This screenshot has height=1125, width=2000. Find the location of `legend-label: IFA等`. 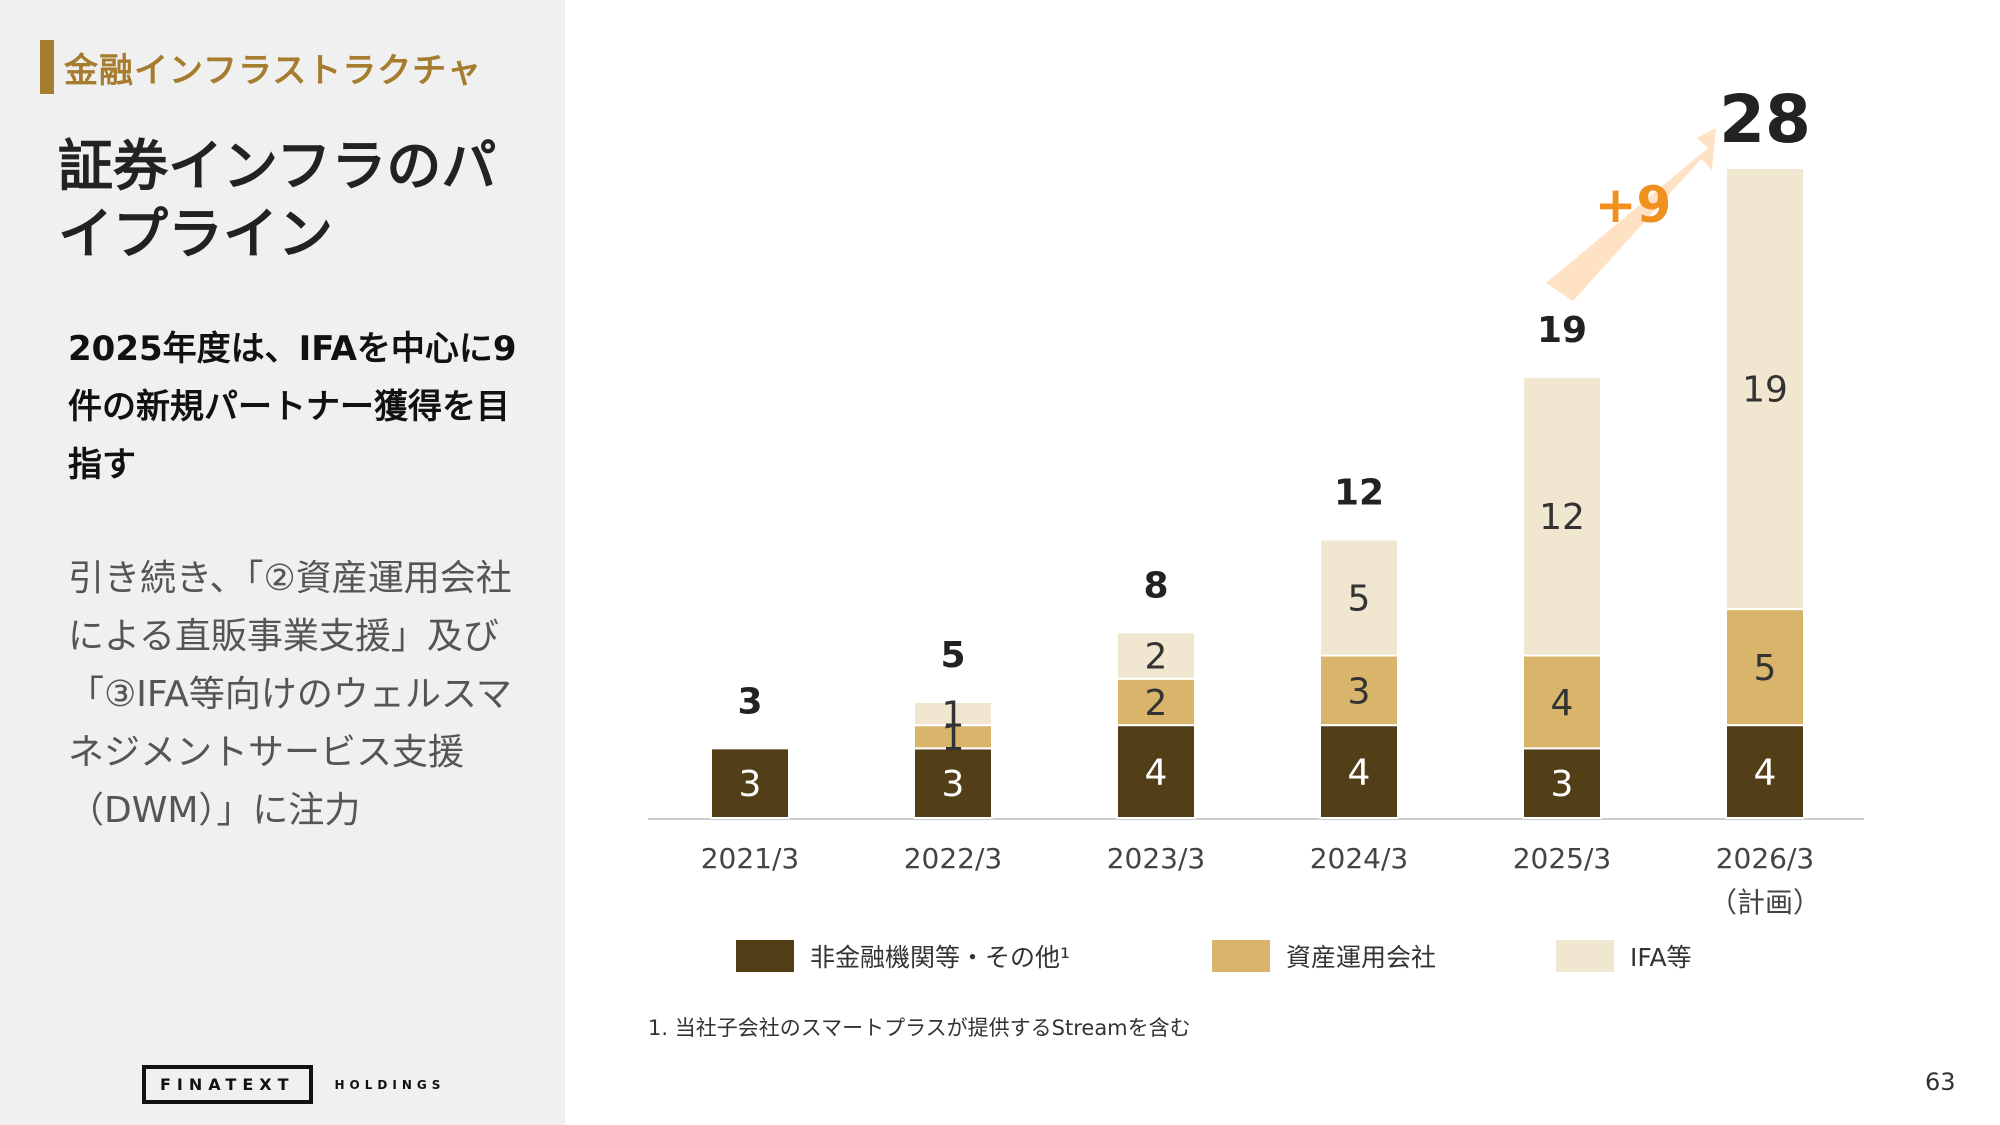

legend-label: IFA等 is located at coordinates (1661, 957).